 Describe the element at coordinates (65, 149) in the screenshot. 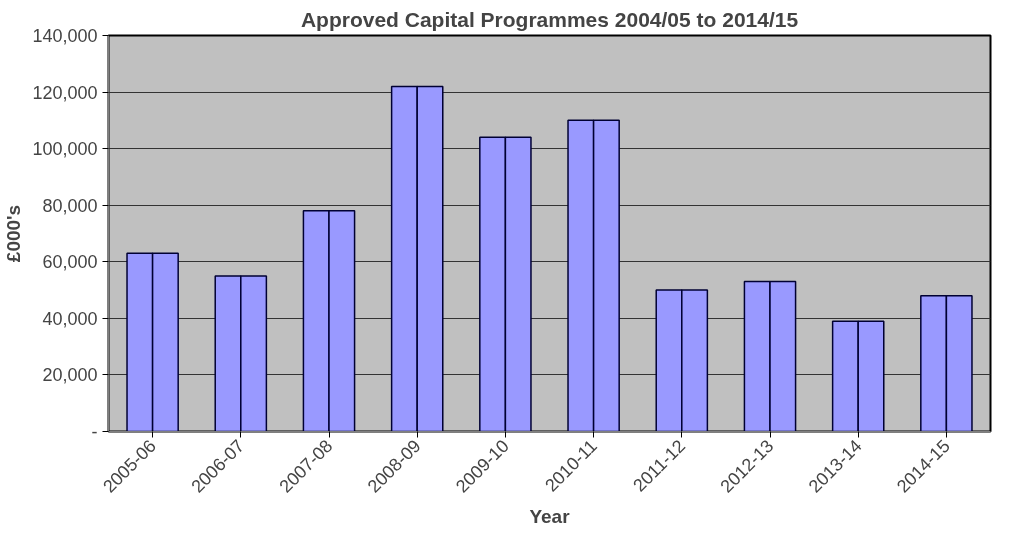

I see `y-tick-label: 100,000` at that location.